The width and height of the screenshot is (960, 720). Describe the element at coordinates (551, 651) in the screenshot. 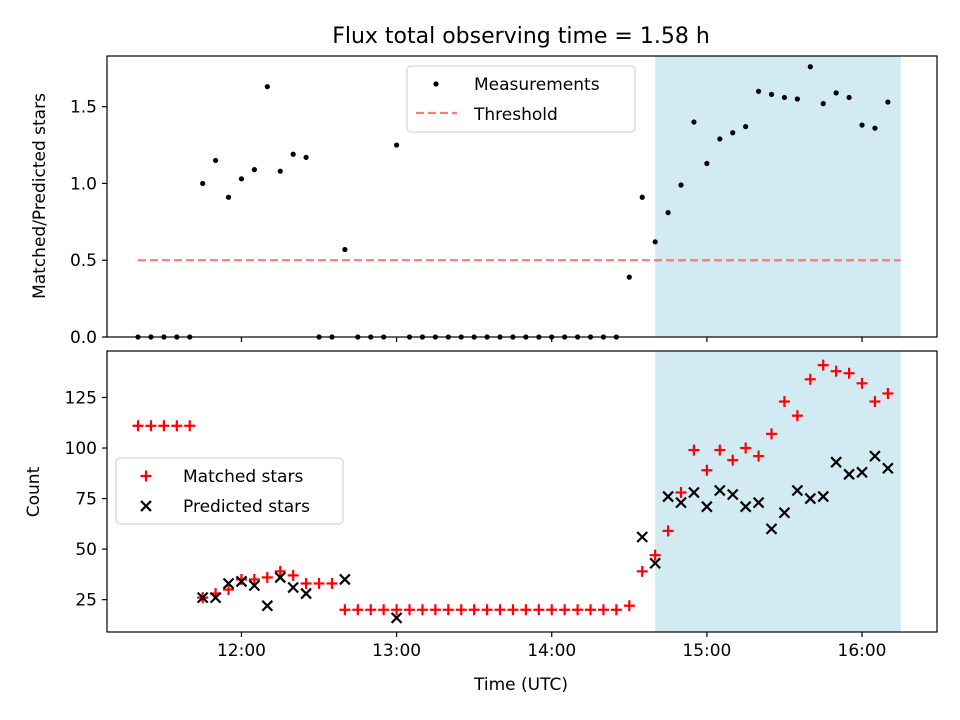

I see `x-tick-label: 14:00` at that location.